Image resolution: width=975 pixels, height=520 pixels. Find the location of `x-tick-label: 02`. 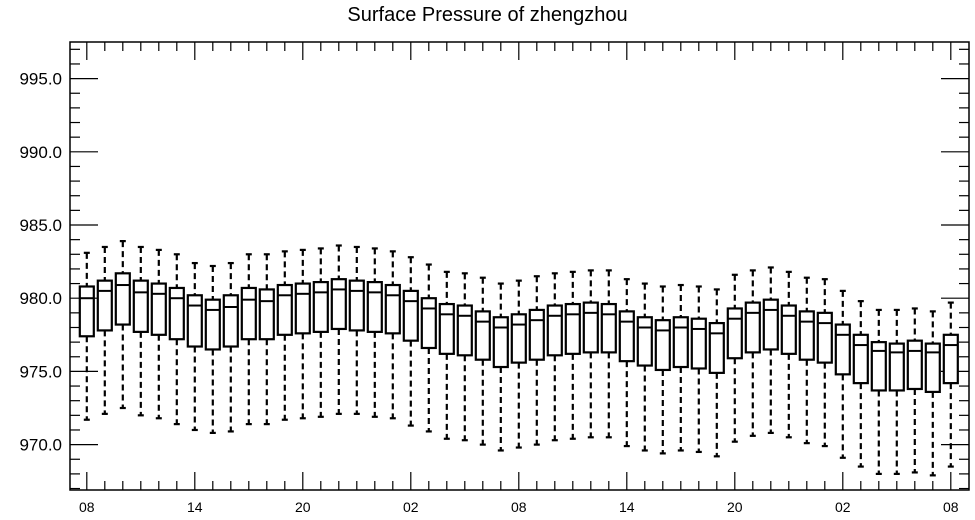

x-tick-label: 02 is located at coordinates (411, 507).